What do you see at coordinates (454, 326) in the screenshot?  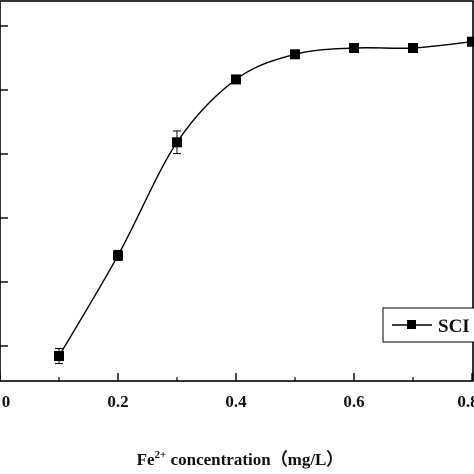 I see `legend-label: SCI` at bounding box center [454, 326].